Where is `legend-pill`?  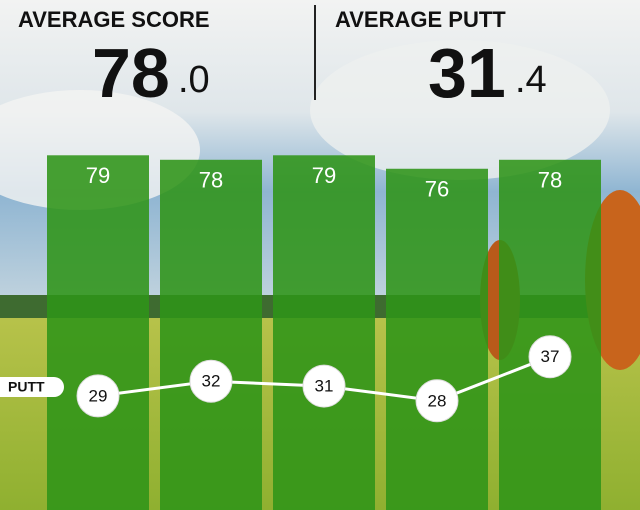
legend-pill is located at coordinates (32, 387).